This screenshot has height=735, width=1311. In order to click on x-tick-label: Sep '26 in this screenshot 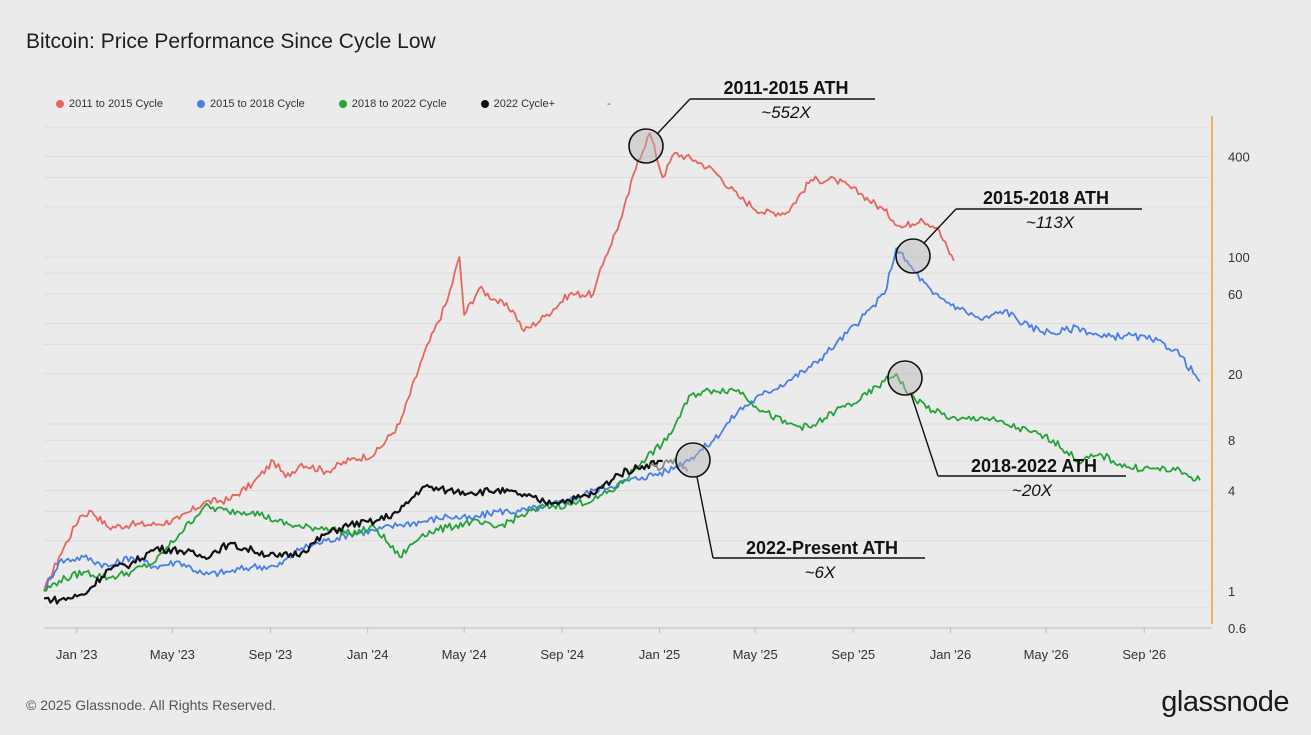, I will do `click(1144, 654)`.